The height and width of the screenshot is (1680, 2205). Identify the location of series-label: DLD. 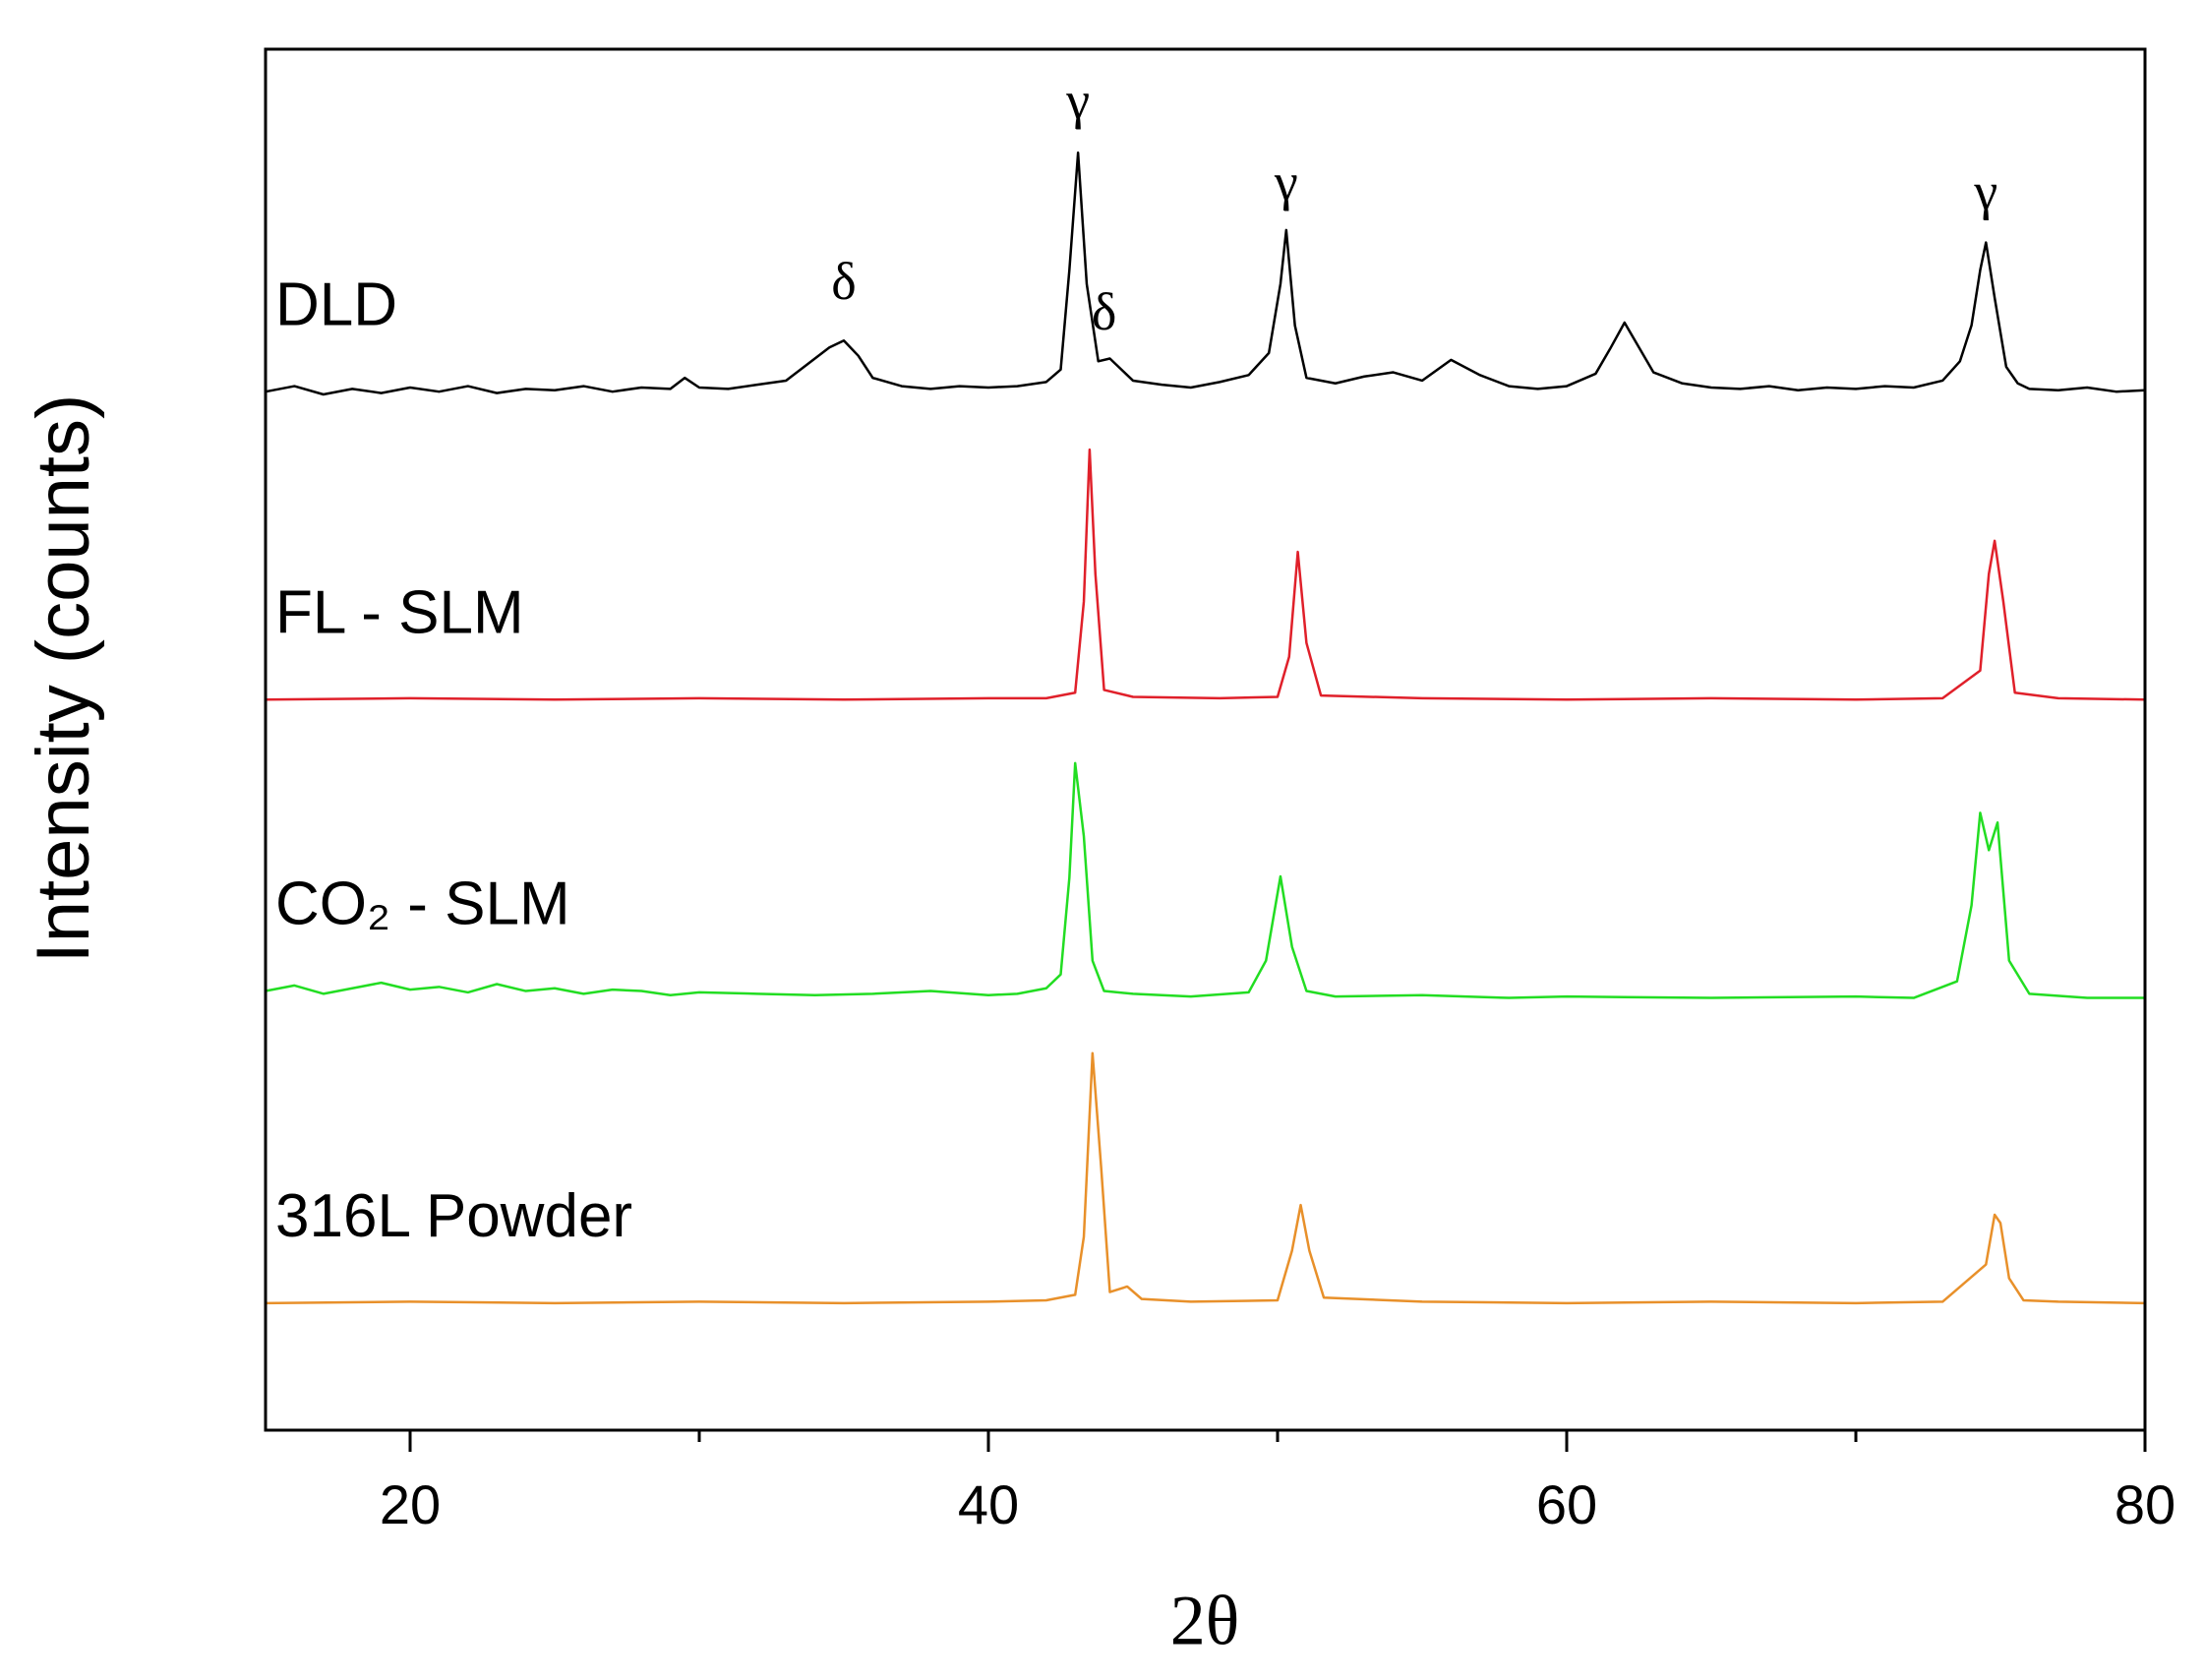
(336, 304).